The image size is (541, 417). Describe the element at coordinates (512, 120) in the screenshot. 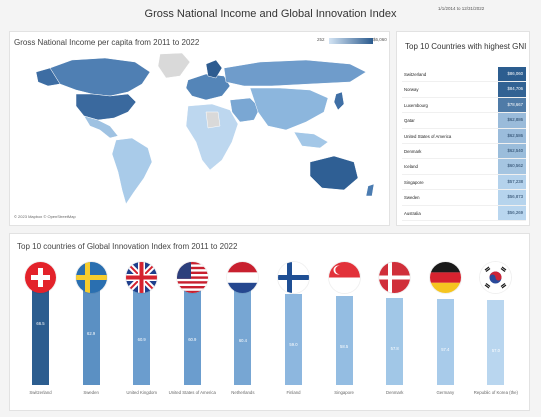

I see `gni-value: $62,886` at that location.